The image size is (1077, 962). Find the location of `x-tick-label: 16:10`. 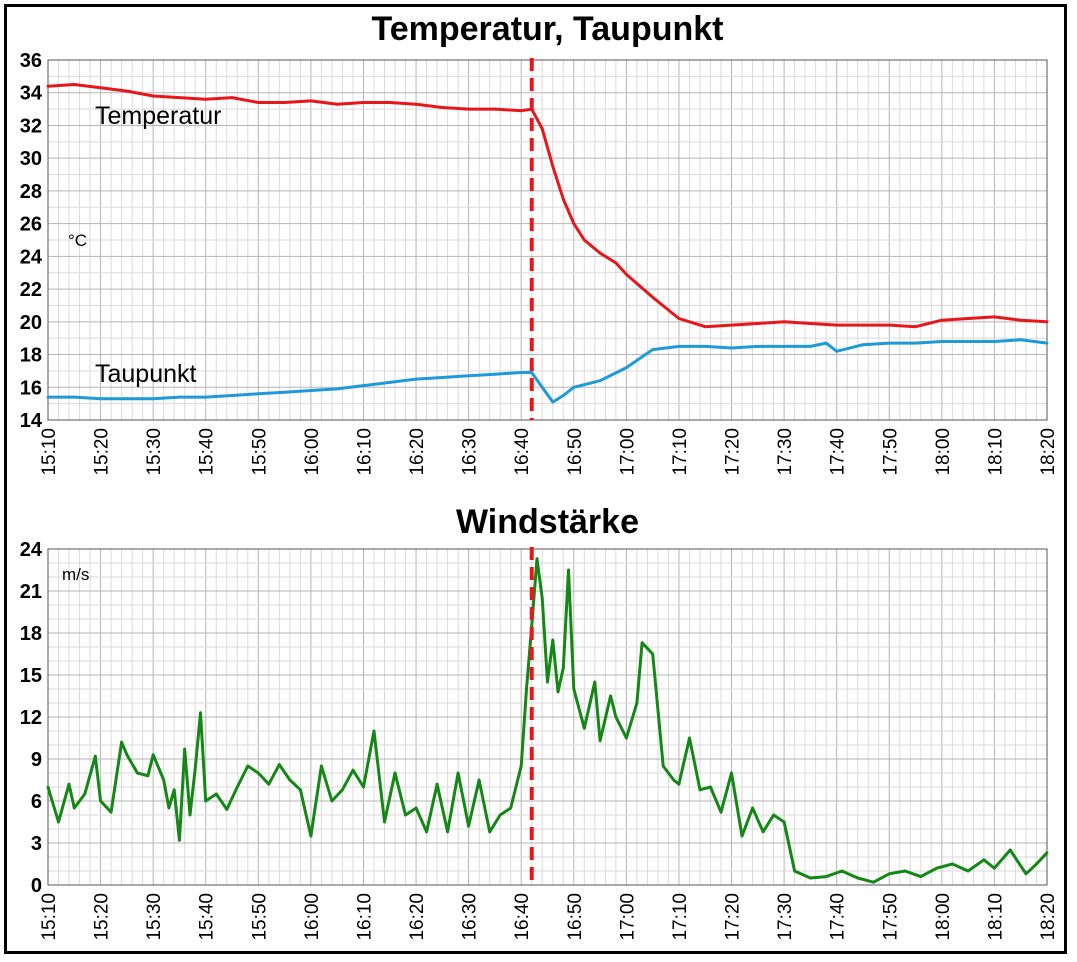

x-tick-label: 16:10 is located at coordinates (364, 917).